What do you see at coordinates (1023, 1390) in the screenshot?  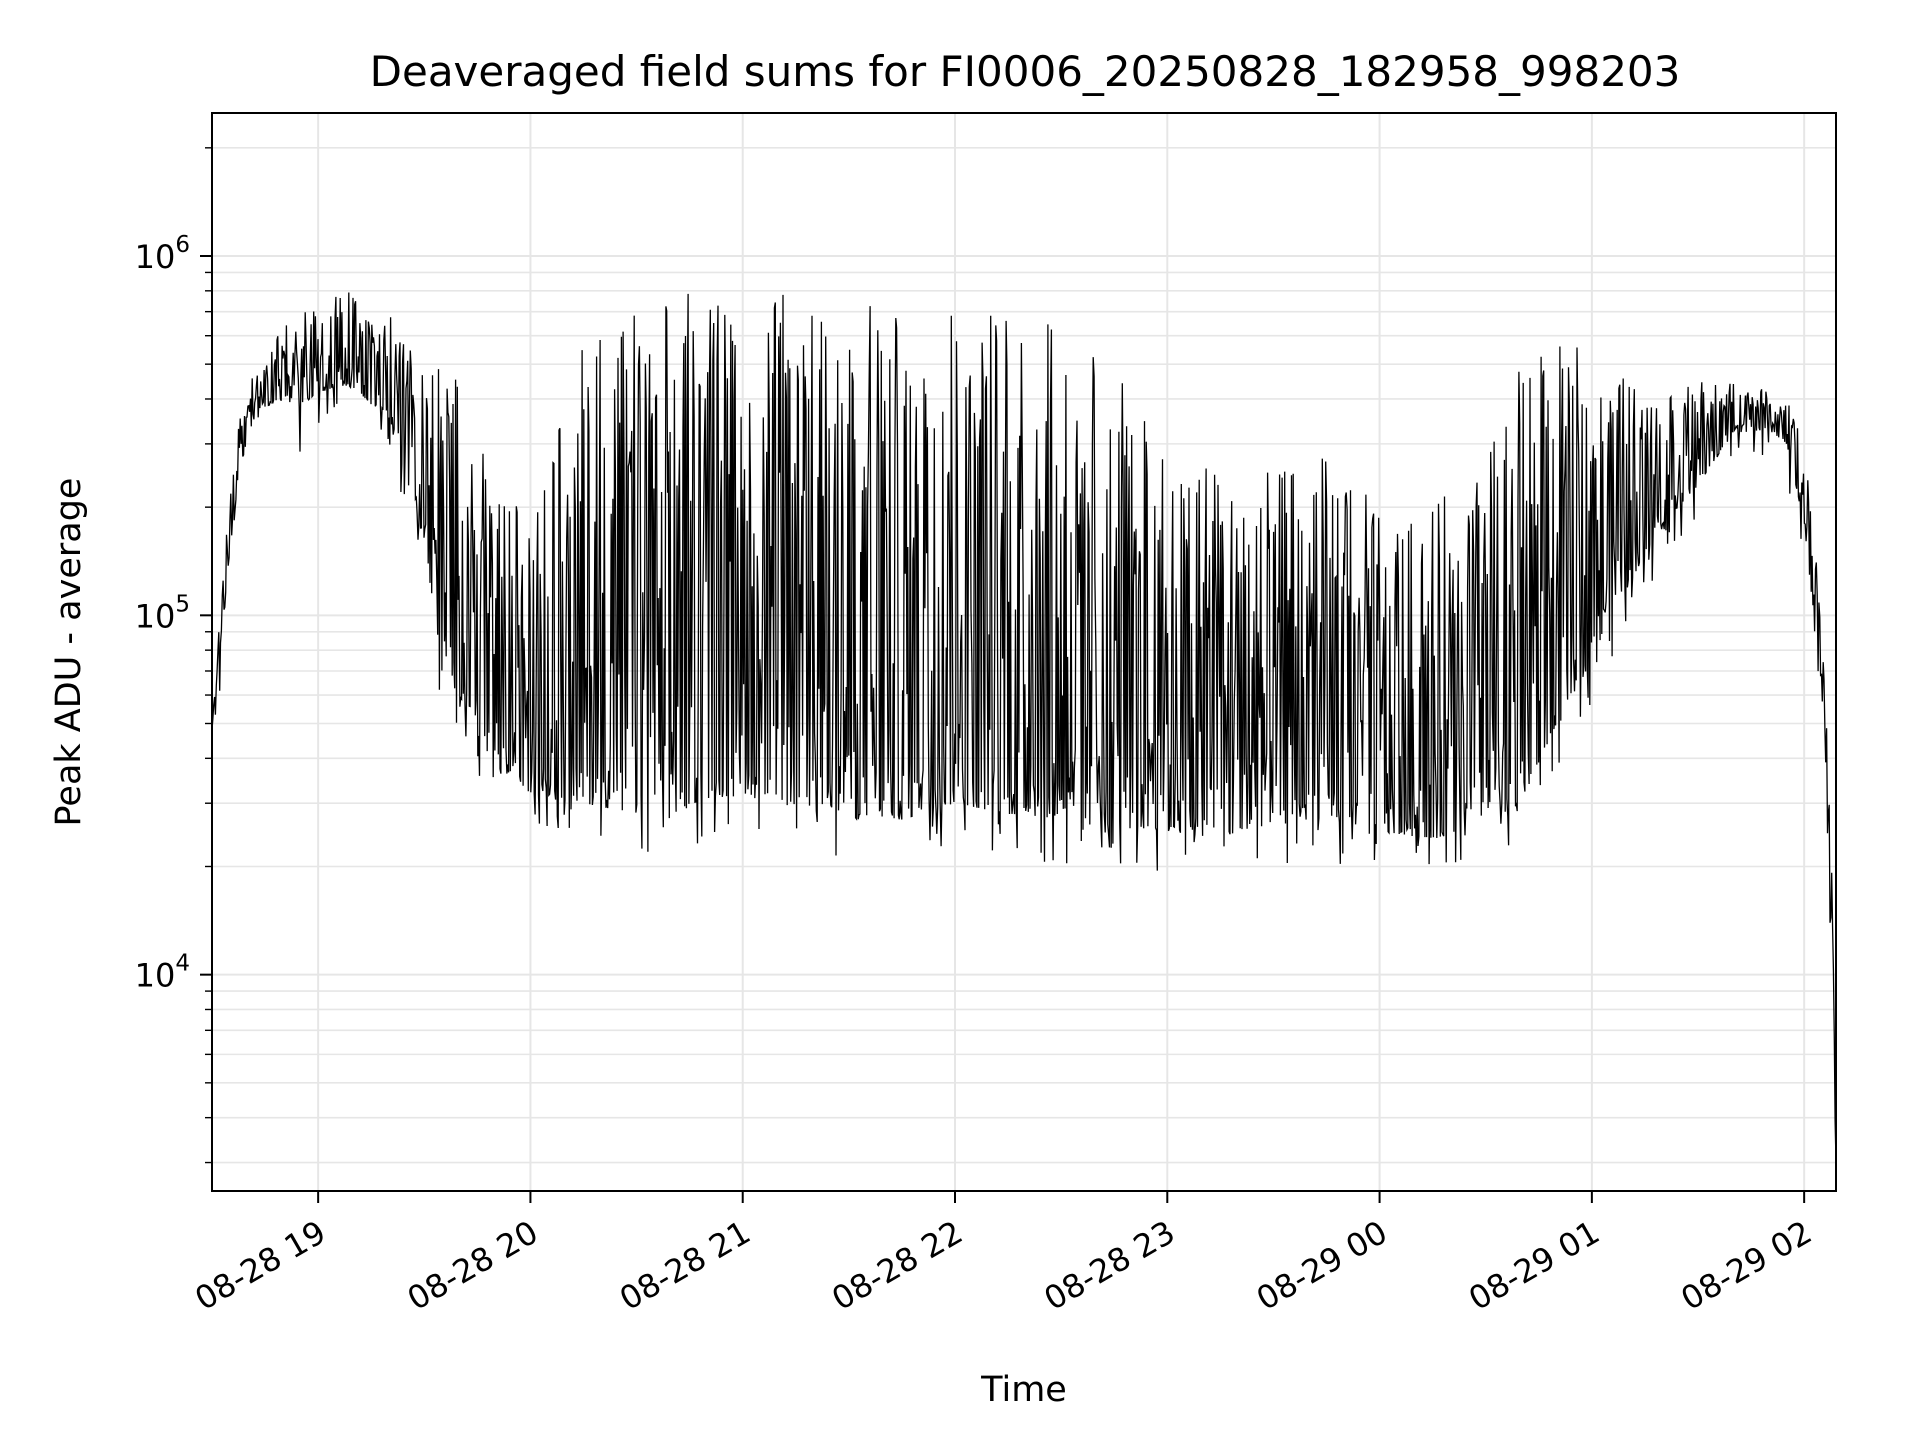 I see `x-axis-title: Time` at bounding box center [1023, 1390].